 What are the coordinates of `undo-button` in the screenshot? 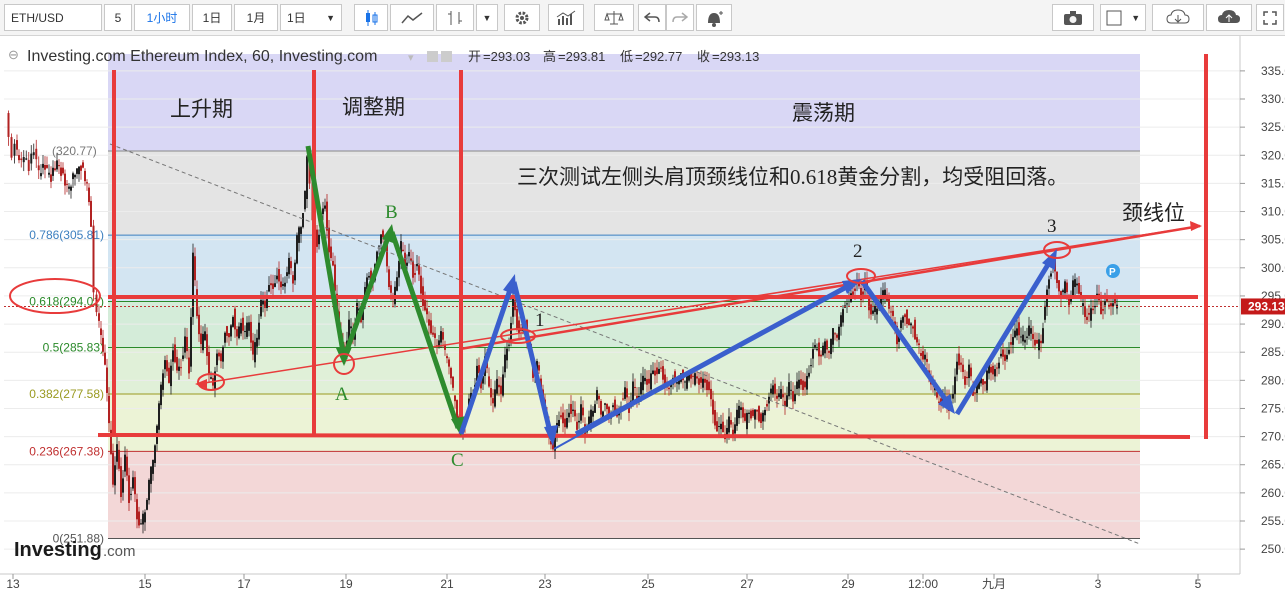 It's located at (652, 17).